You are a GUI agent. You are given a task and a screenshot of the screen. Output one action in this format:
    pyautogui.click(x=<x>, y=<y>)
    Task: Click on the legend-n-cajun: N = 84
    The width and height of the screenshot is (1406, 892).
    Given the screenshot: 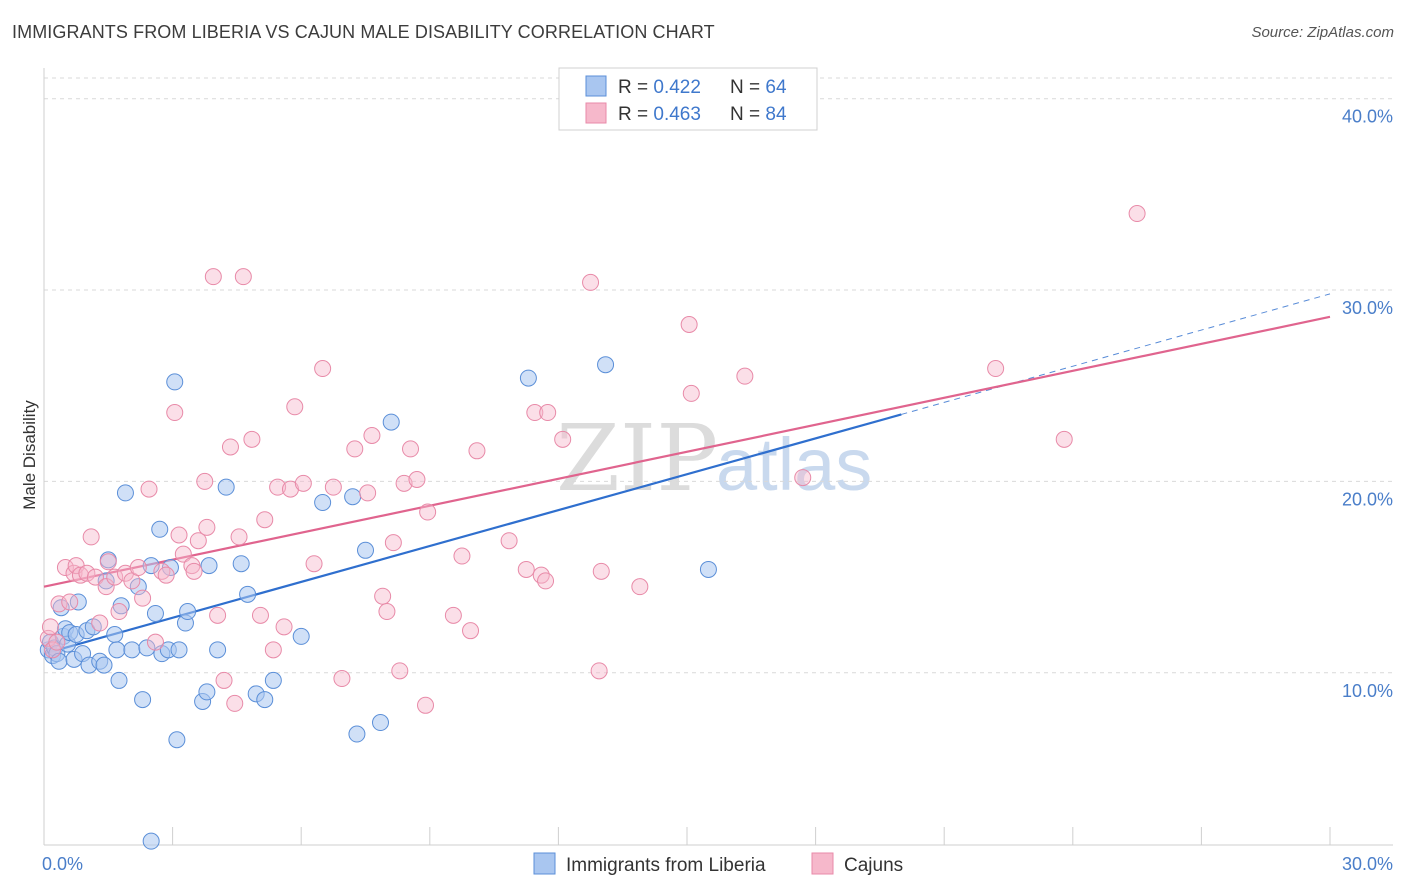 What is the action you would take?
    pyautogui.click(x=758, y=114)
    